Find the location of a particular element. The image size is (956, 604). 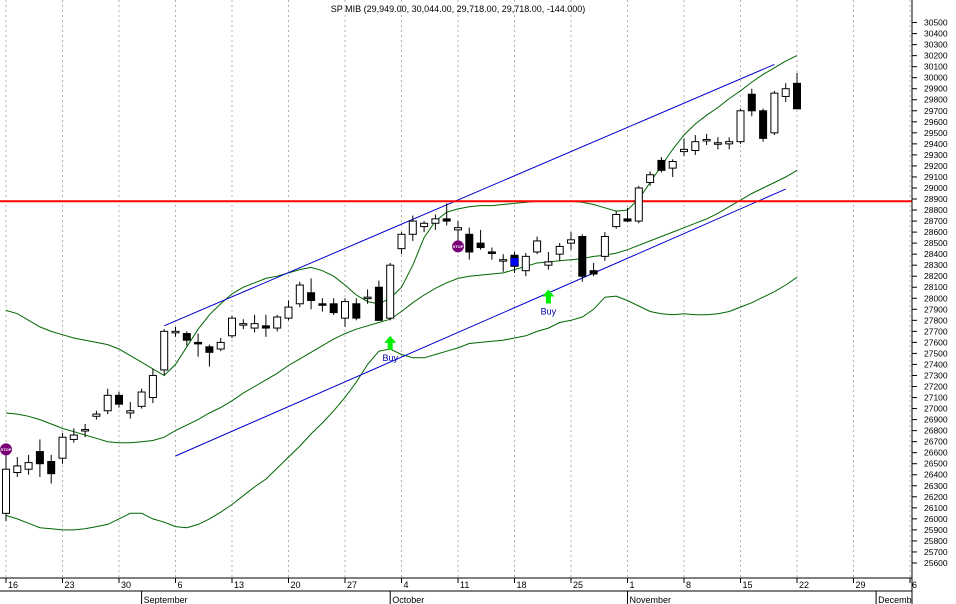

month-label: Decemb is located at coordinates (895, 599).